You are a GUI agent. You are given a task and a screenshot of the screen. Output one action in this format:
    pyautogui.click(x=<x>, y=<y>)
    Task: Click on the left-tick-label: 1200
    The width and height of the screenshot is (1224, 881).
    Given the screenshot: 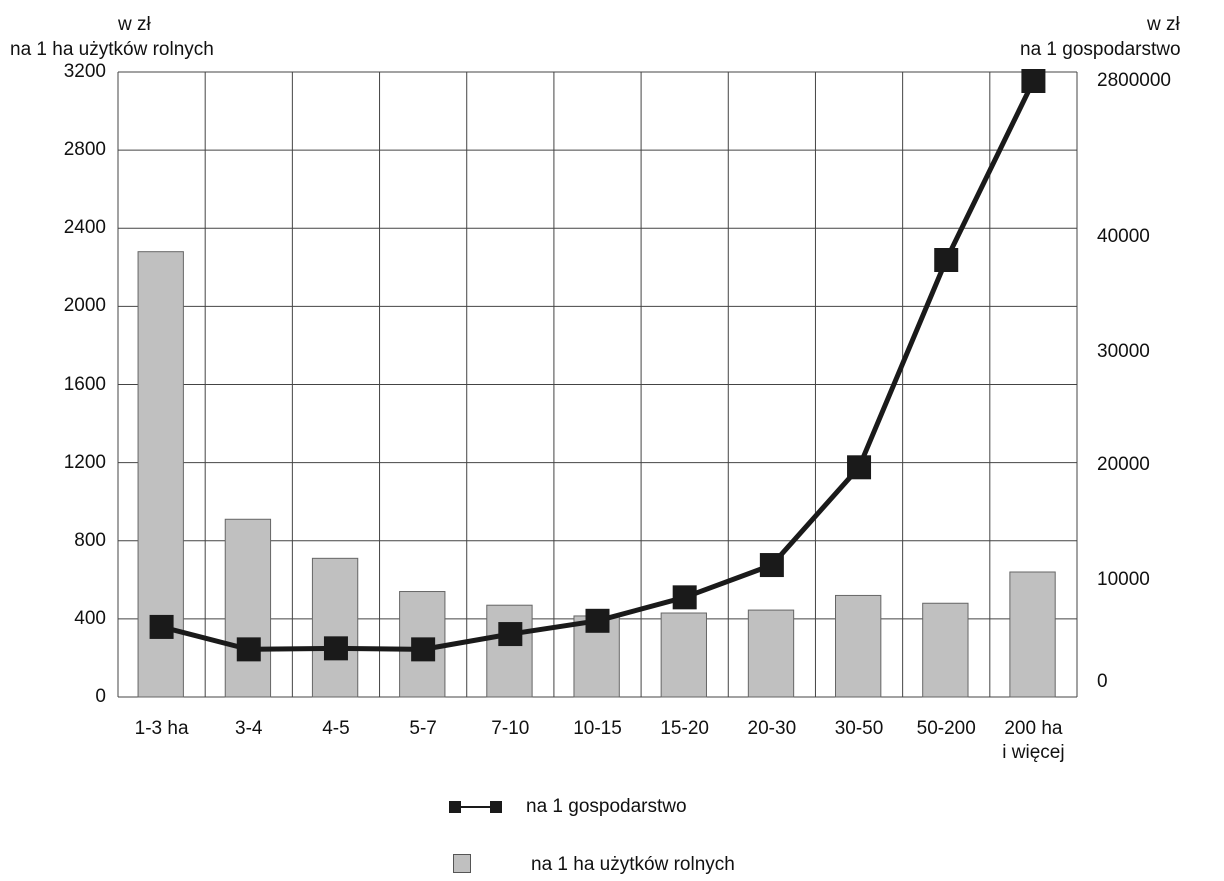 What is the action you would take?
    pyautogui.click(x=84, y=462)
    